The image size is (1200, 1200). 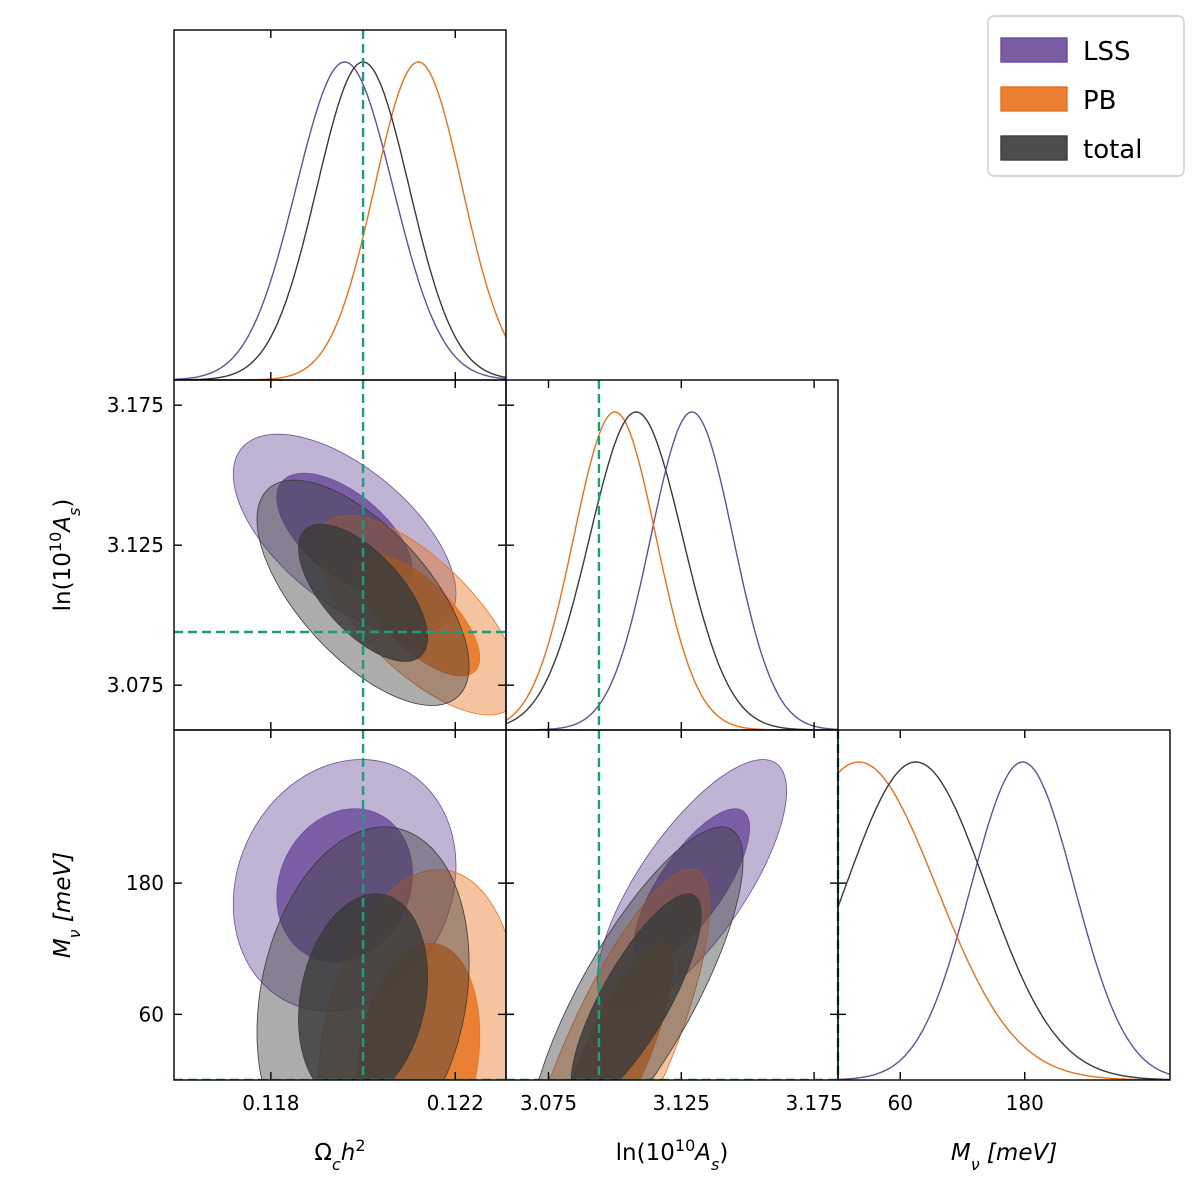 I want to click on marginal-panel-omch2, so click(x=340, y=220).